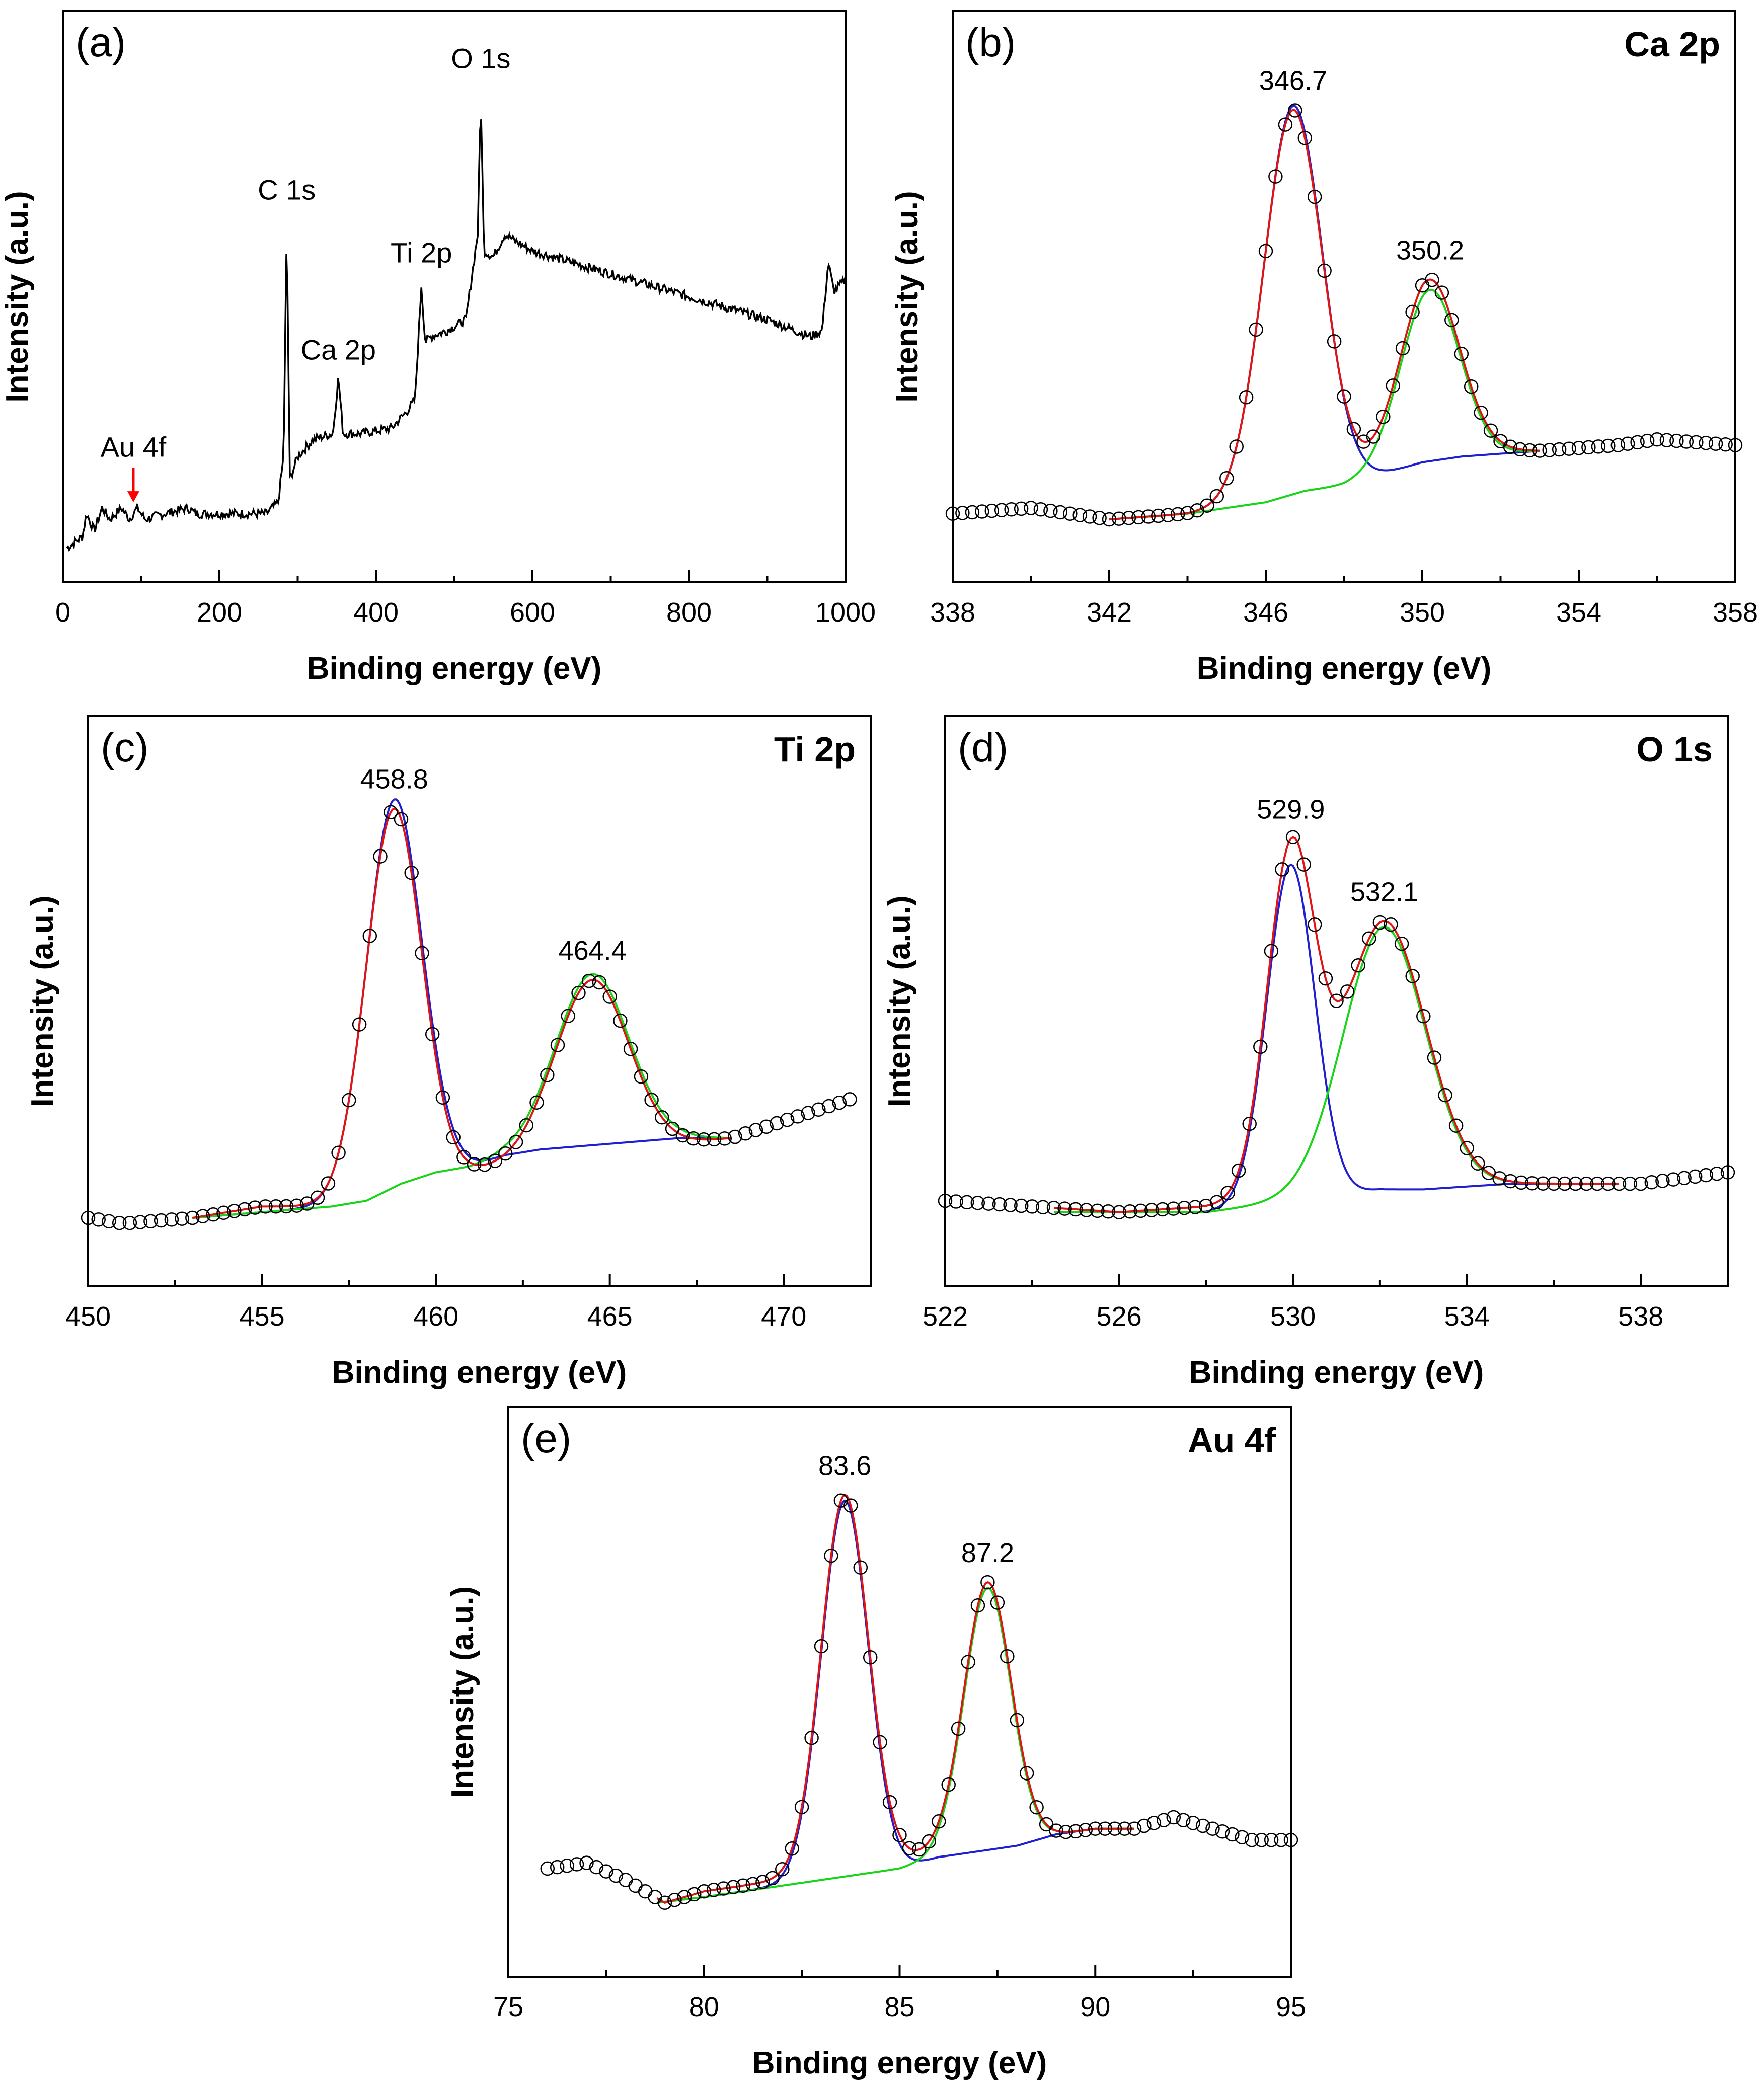 This screenshot has height=2089, width=1764. Describe the element at coordinates (704, 2007) in the screenshot. I see `x-tick-label: 80` at that location.